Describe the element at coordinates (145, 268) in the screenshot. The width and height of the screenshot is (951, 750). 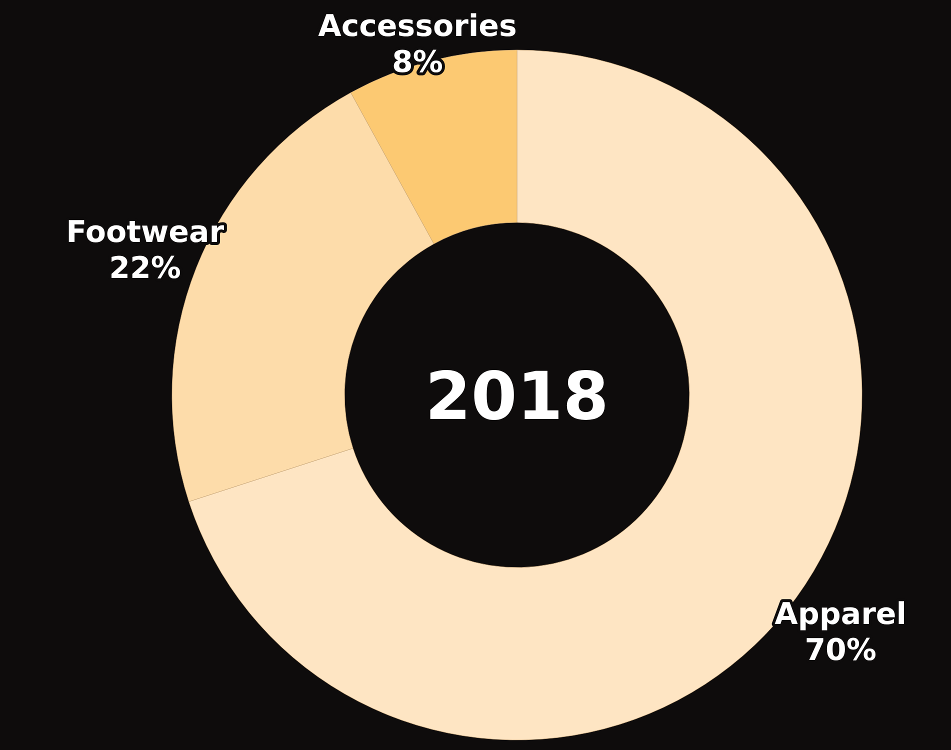
I see `data-label: 22%` at that location.